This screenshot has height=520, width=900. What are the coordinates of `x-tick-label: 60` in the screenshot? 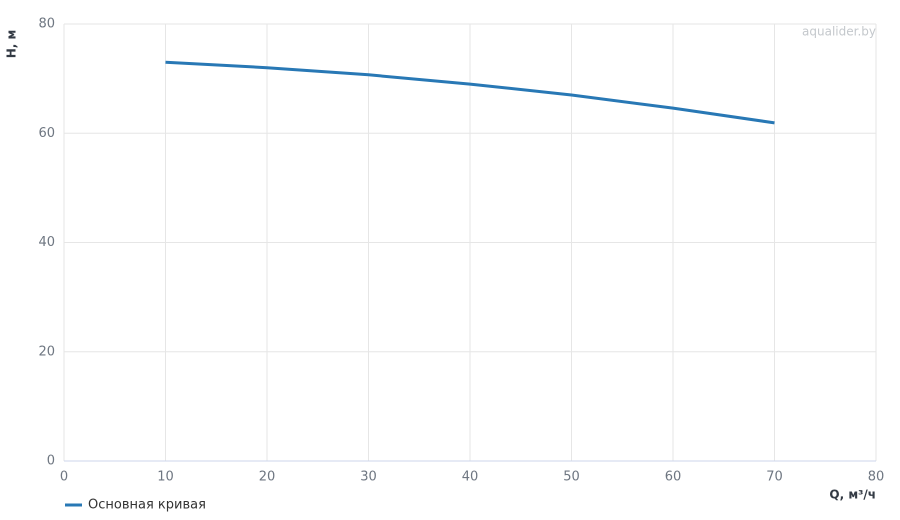 It's located at (673, 477).